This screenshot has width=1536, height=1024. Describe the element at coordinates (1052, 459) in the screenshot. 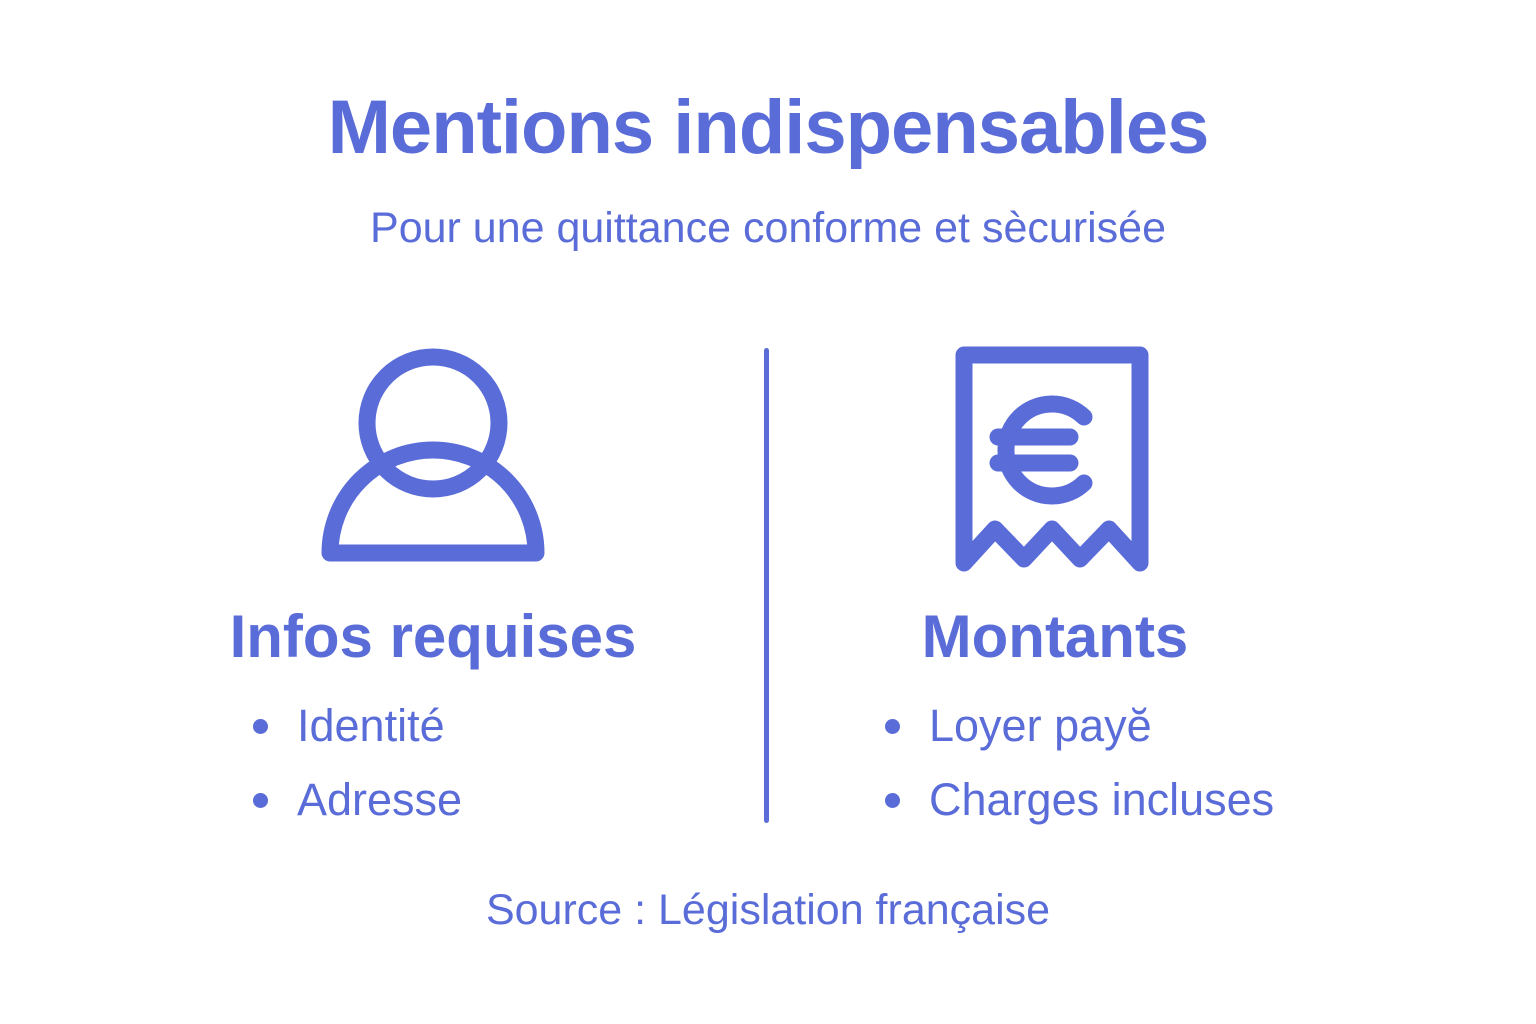

I see `euro-receipt-icon` at that location.